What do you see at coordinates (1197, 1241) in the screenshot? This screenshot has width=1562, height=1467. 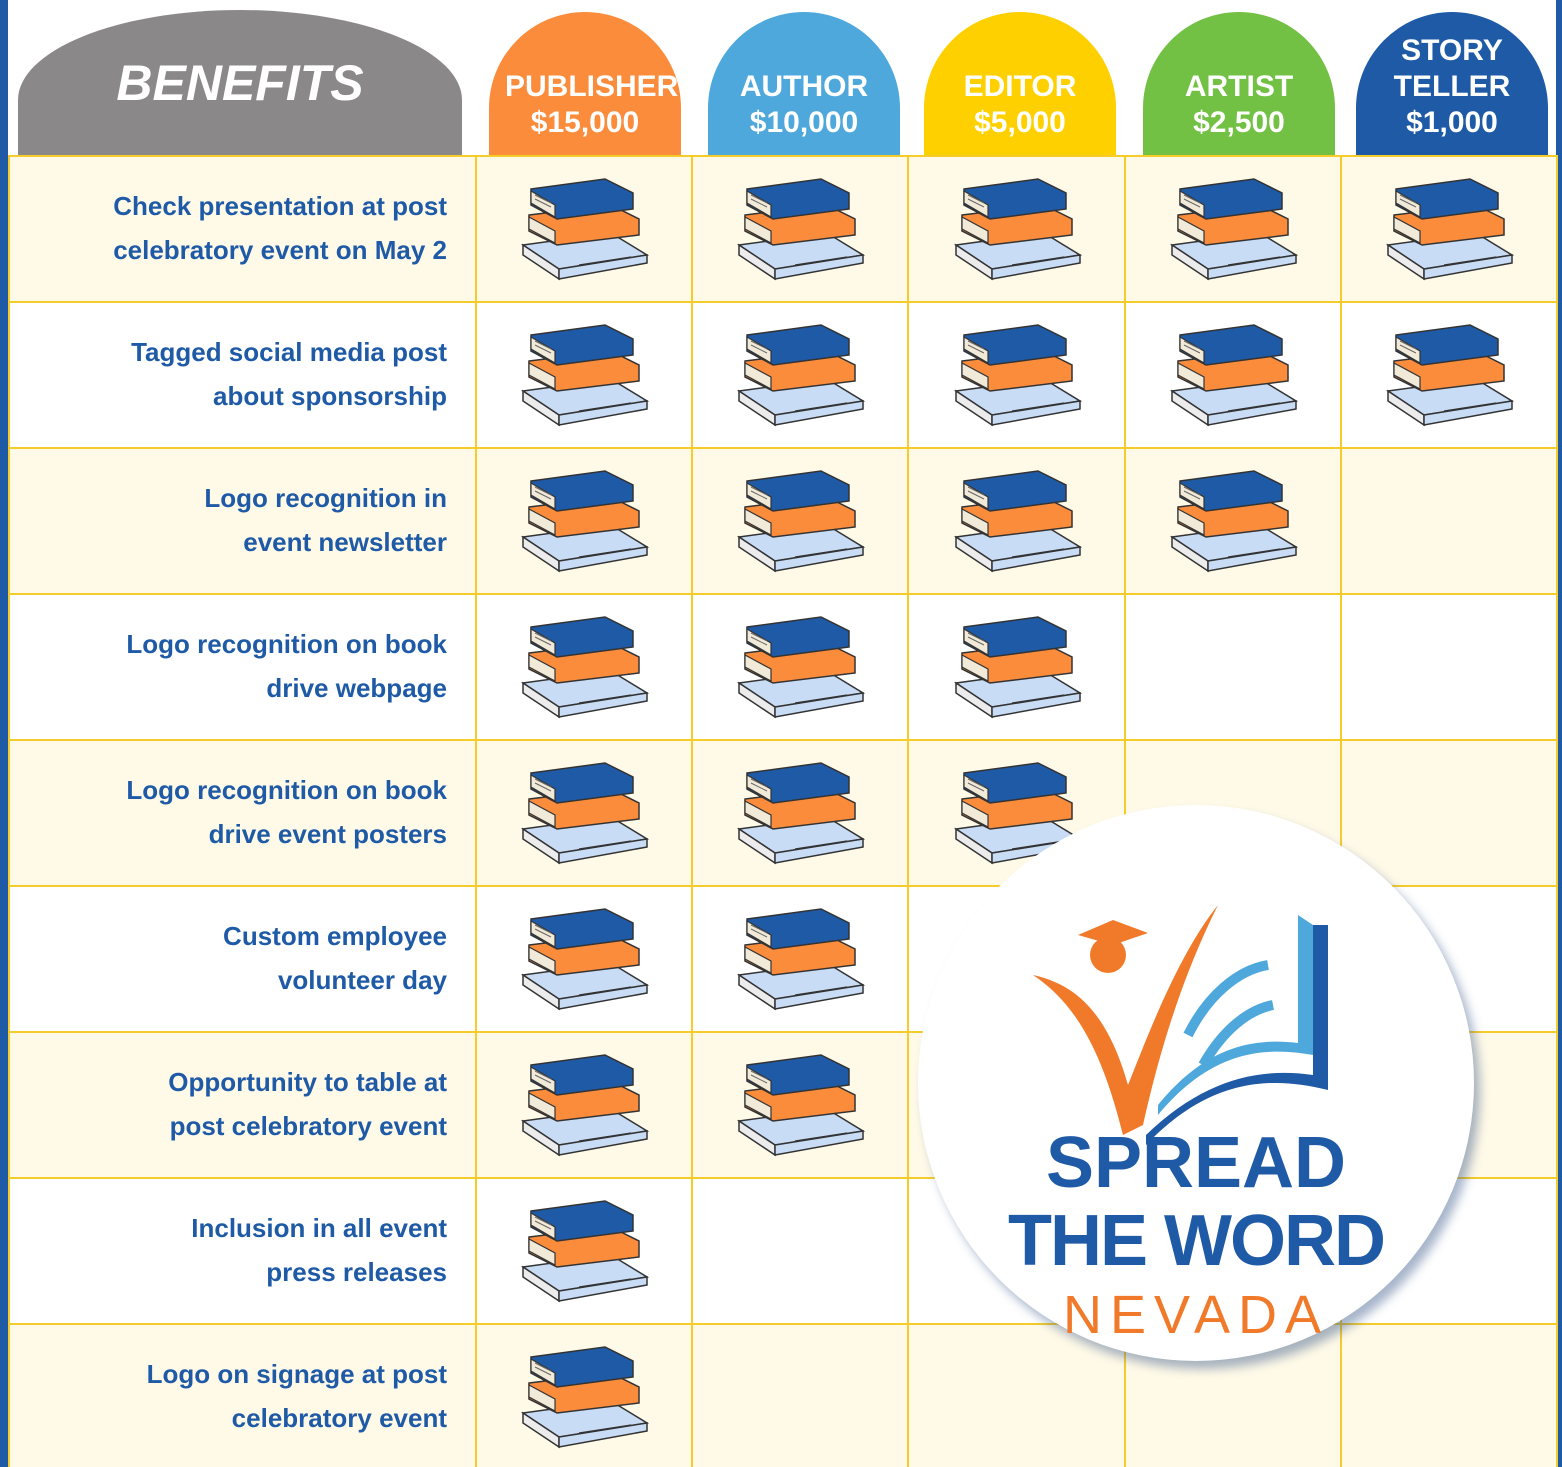 I see `logo-line: THE WORD` at bounding box center [1197, 1241].